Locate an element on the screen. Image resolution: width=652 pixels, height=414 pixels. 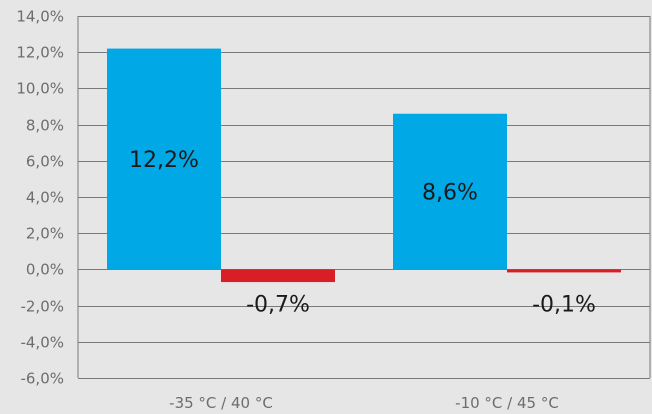
y-tick-label: 2,0% is located at coordinates (45, 234).